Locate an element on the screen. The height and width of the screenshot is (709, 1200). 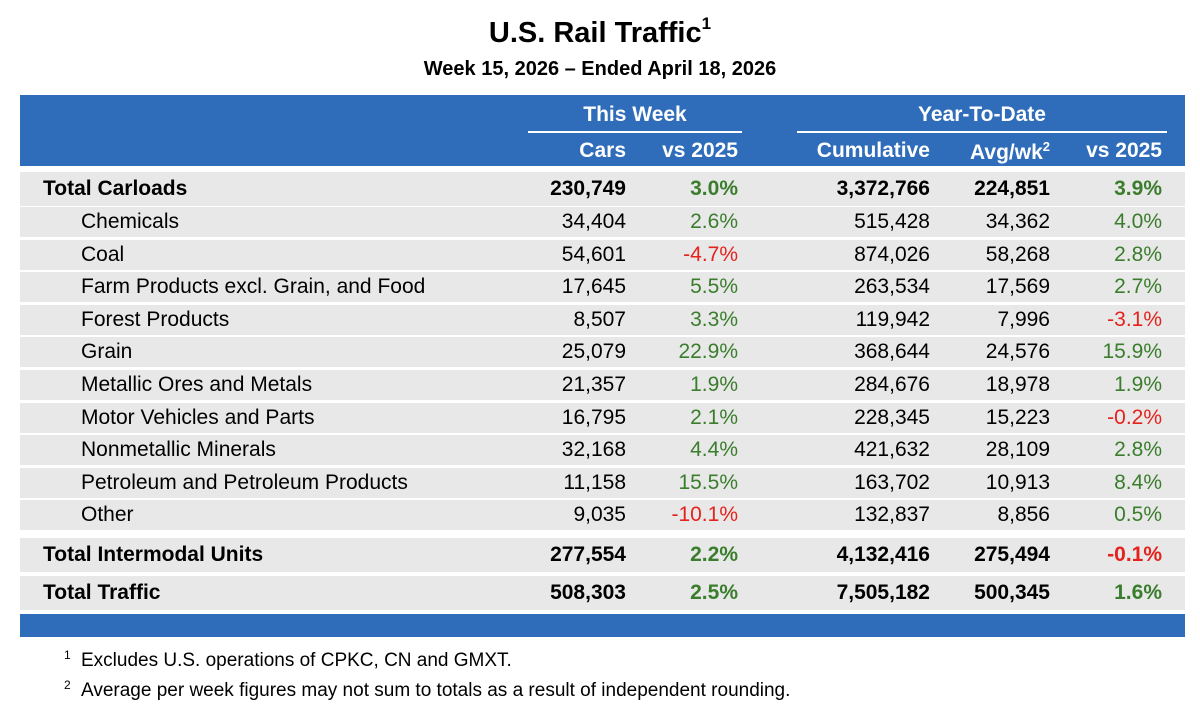
table-row: Other 9,035 -10.1% 132,837 8,856 0.5% is located at coordinates (602, 515).